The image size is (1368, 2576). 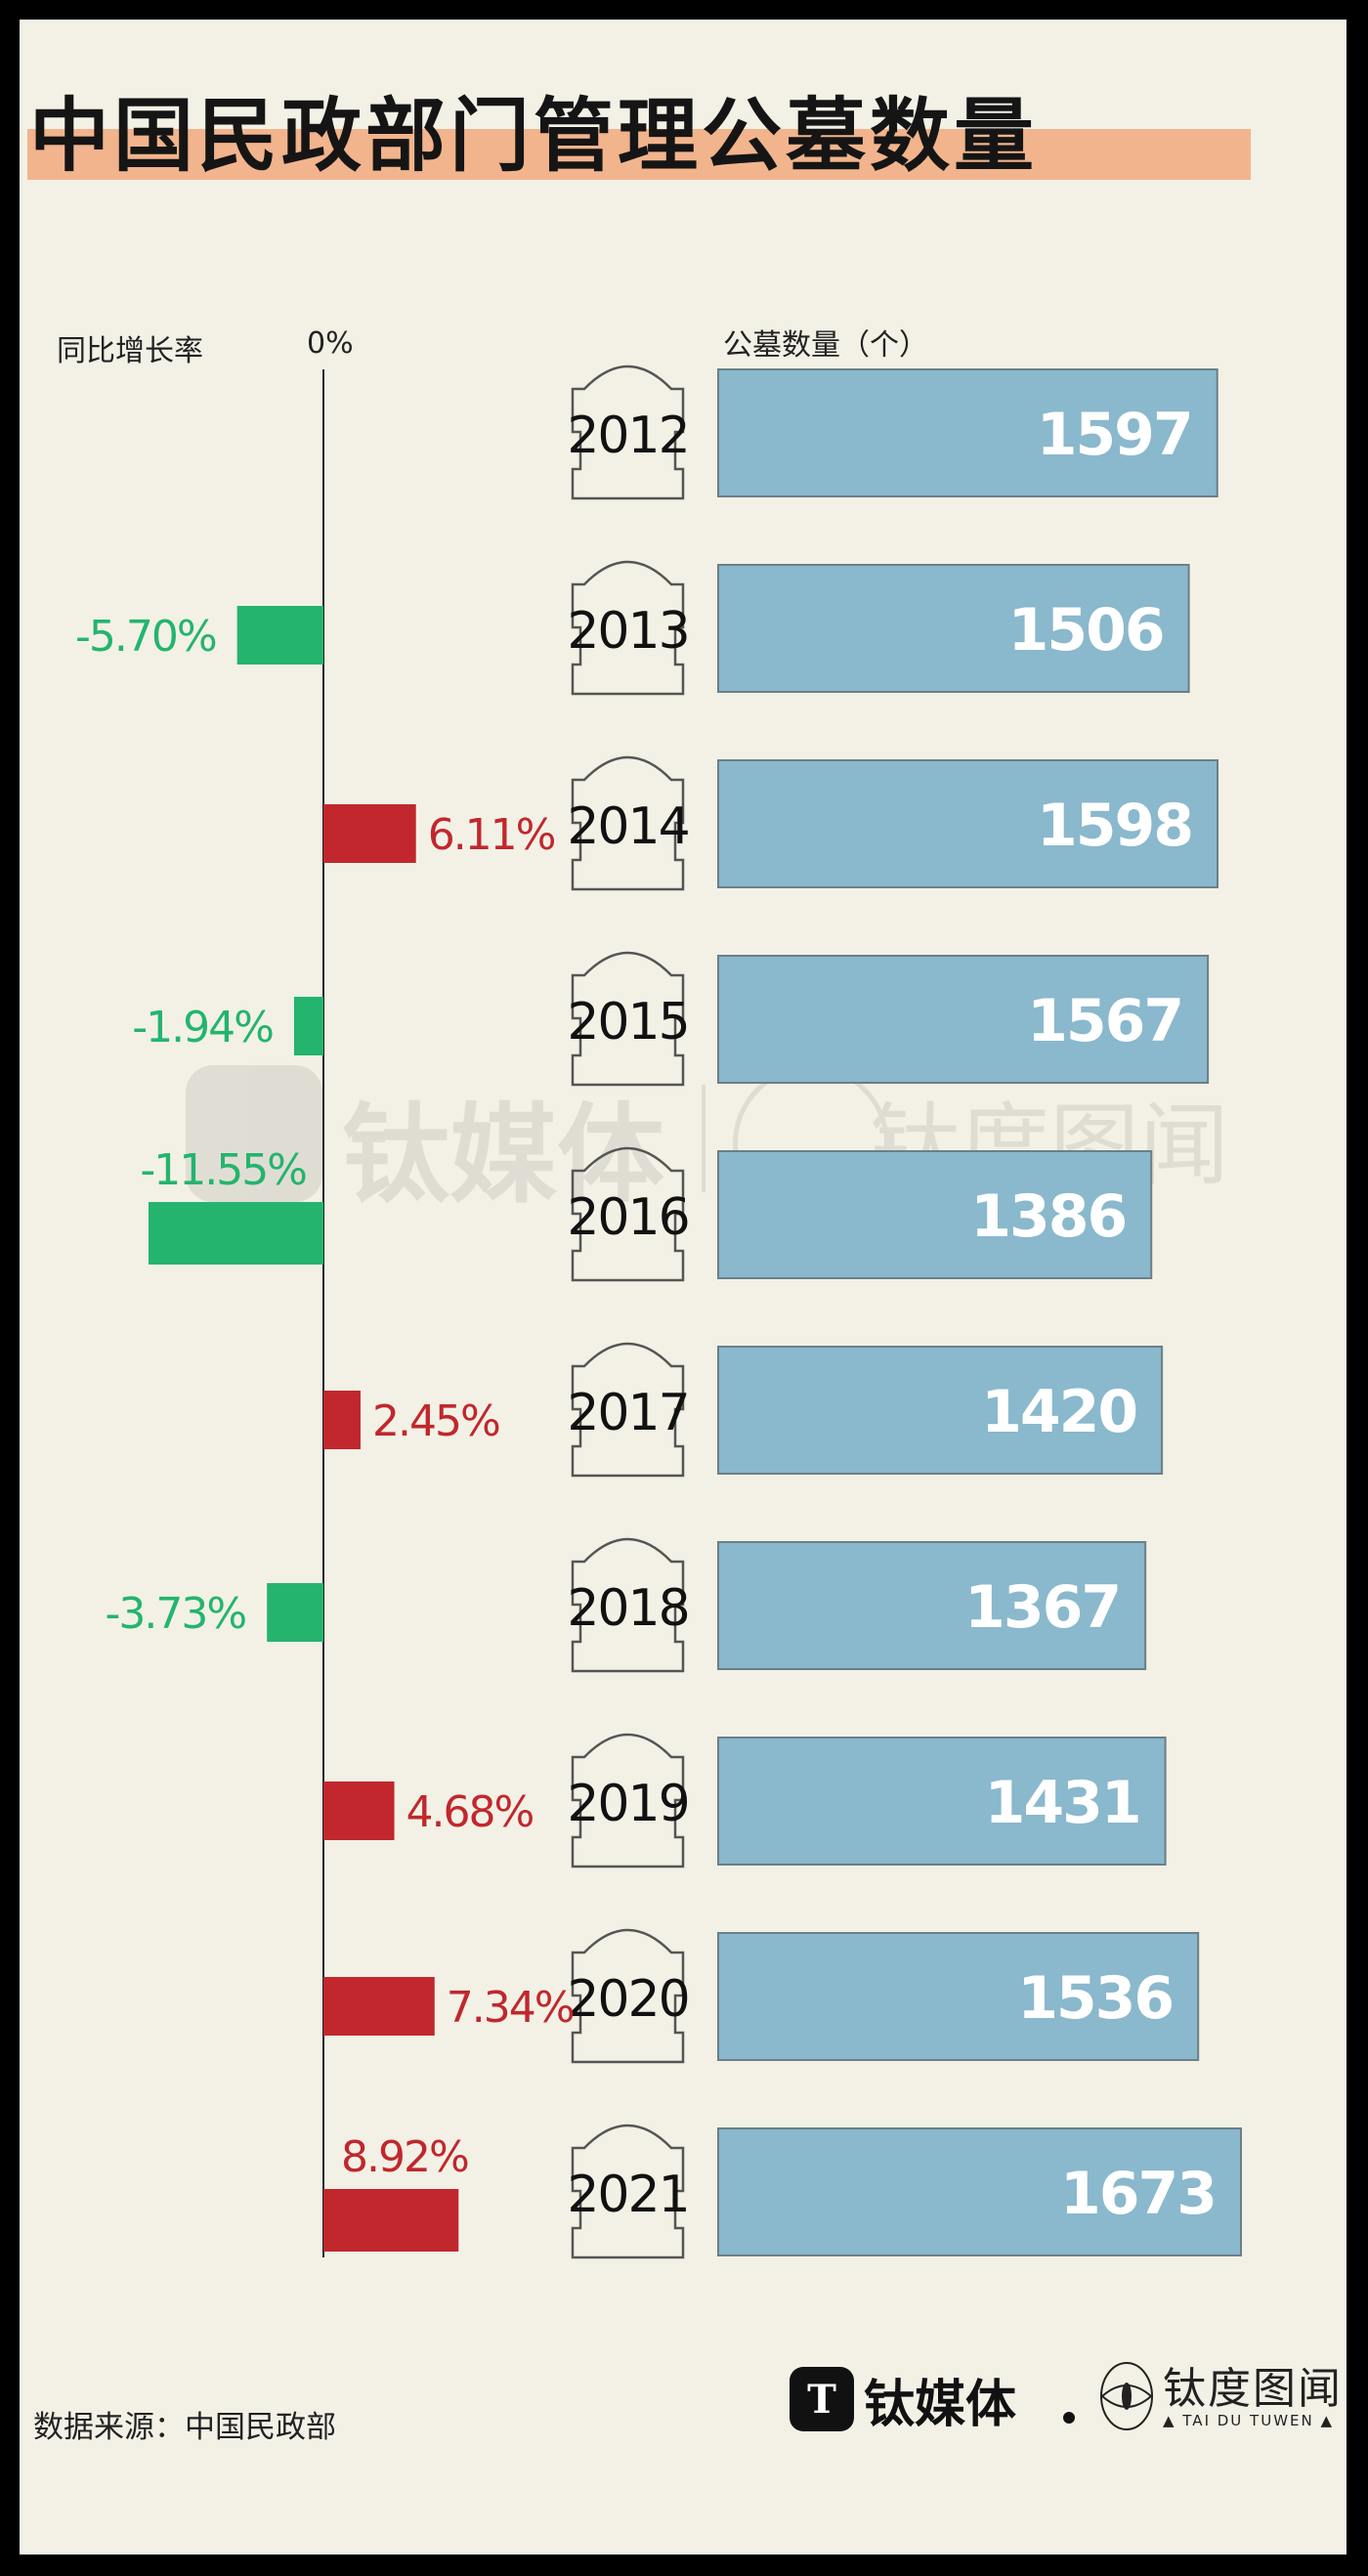 What do you see at coordinates (184, 2428) in the screenshot?
I see `data-source: 数据来源：中国民政部` at bounding box center [184, 2428].